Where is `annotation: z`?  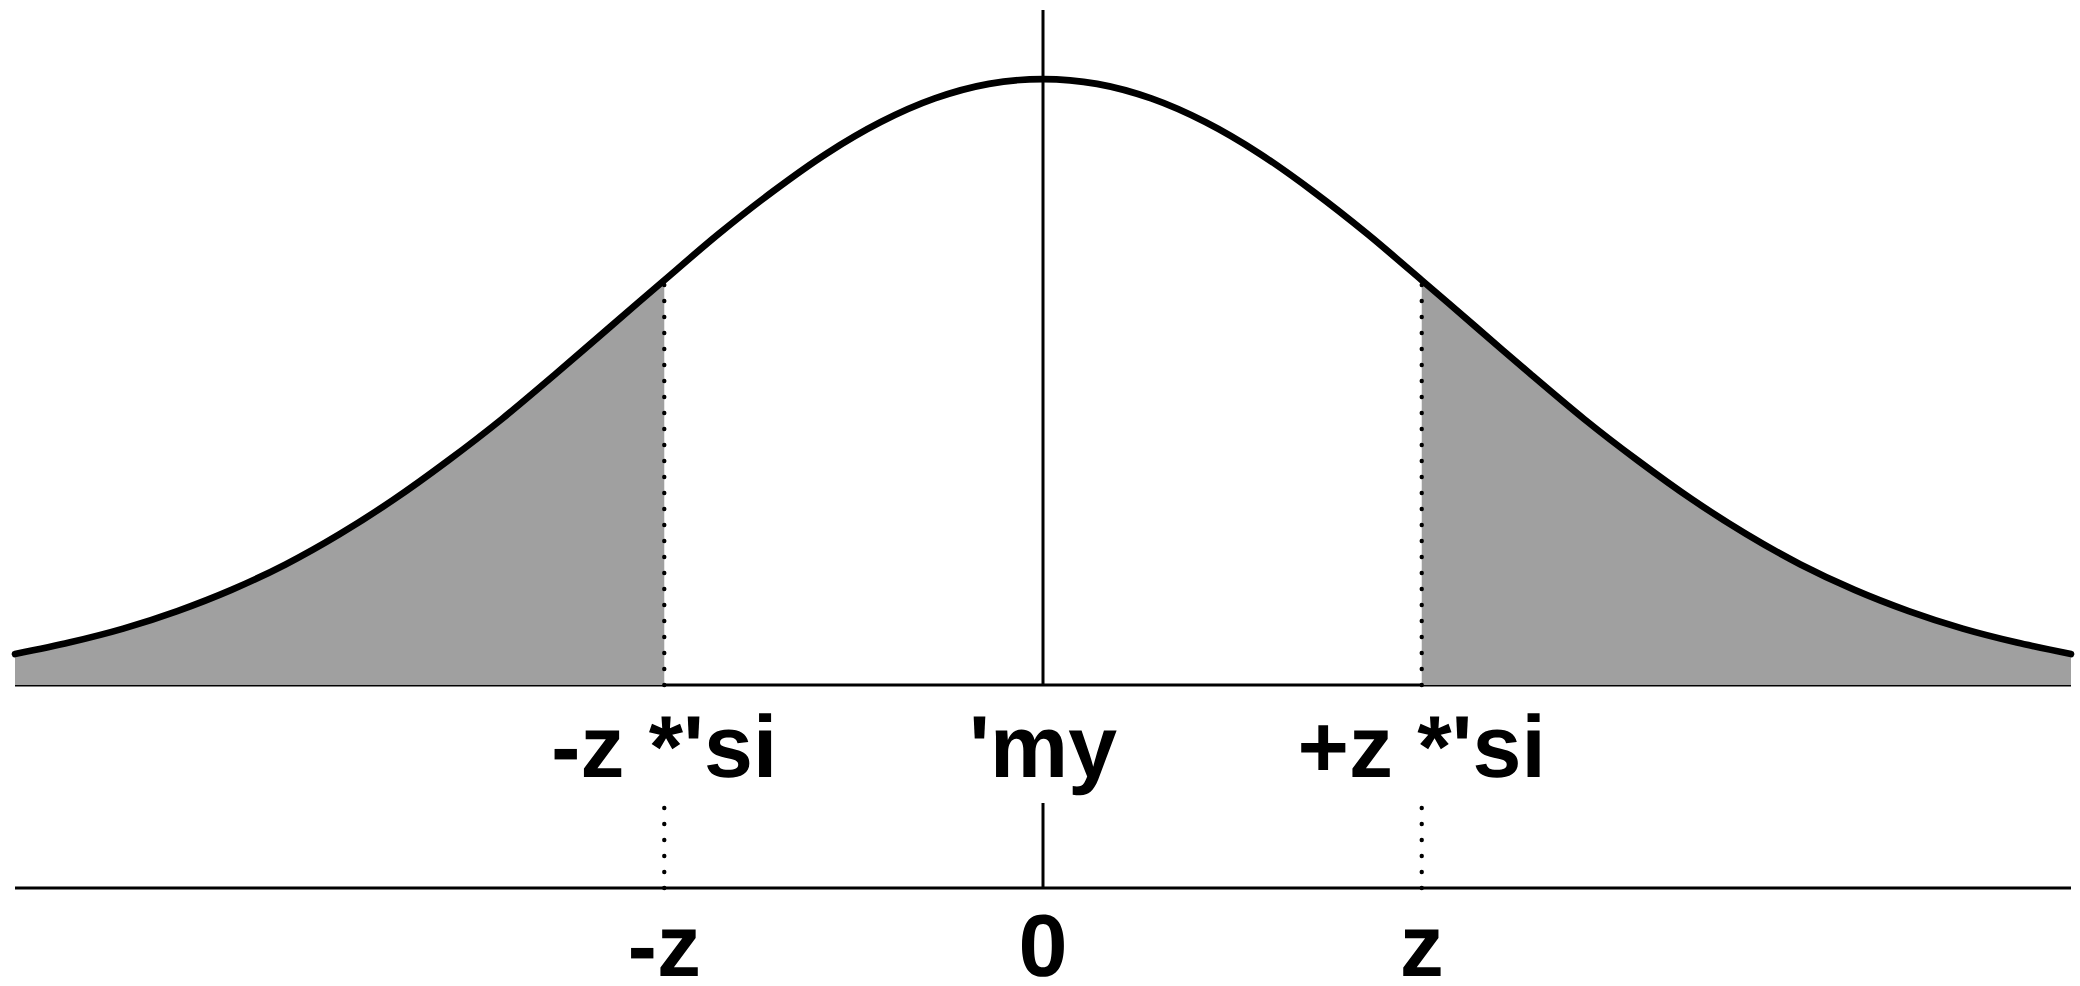 annotation: z is located at coordinates (1422, 952).